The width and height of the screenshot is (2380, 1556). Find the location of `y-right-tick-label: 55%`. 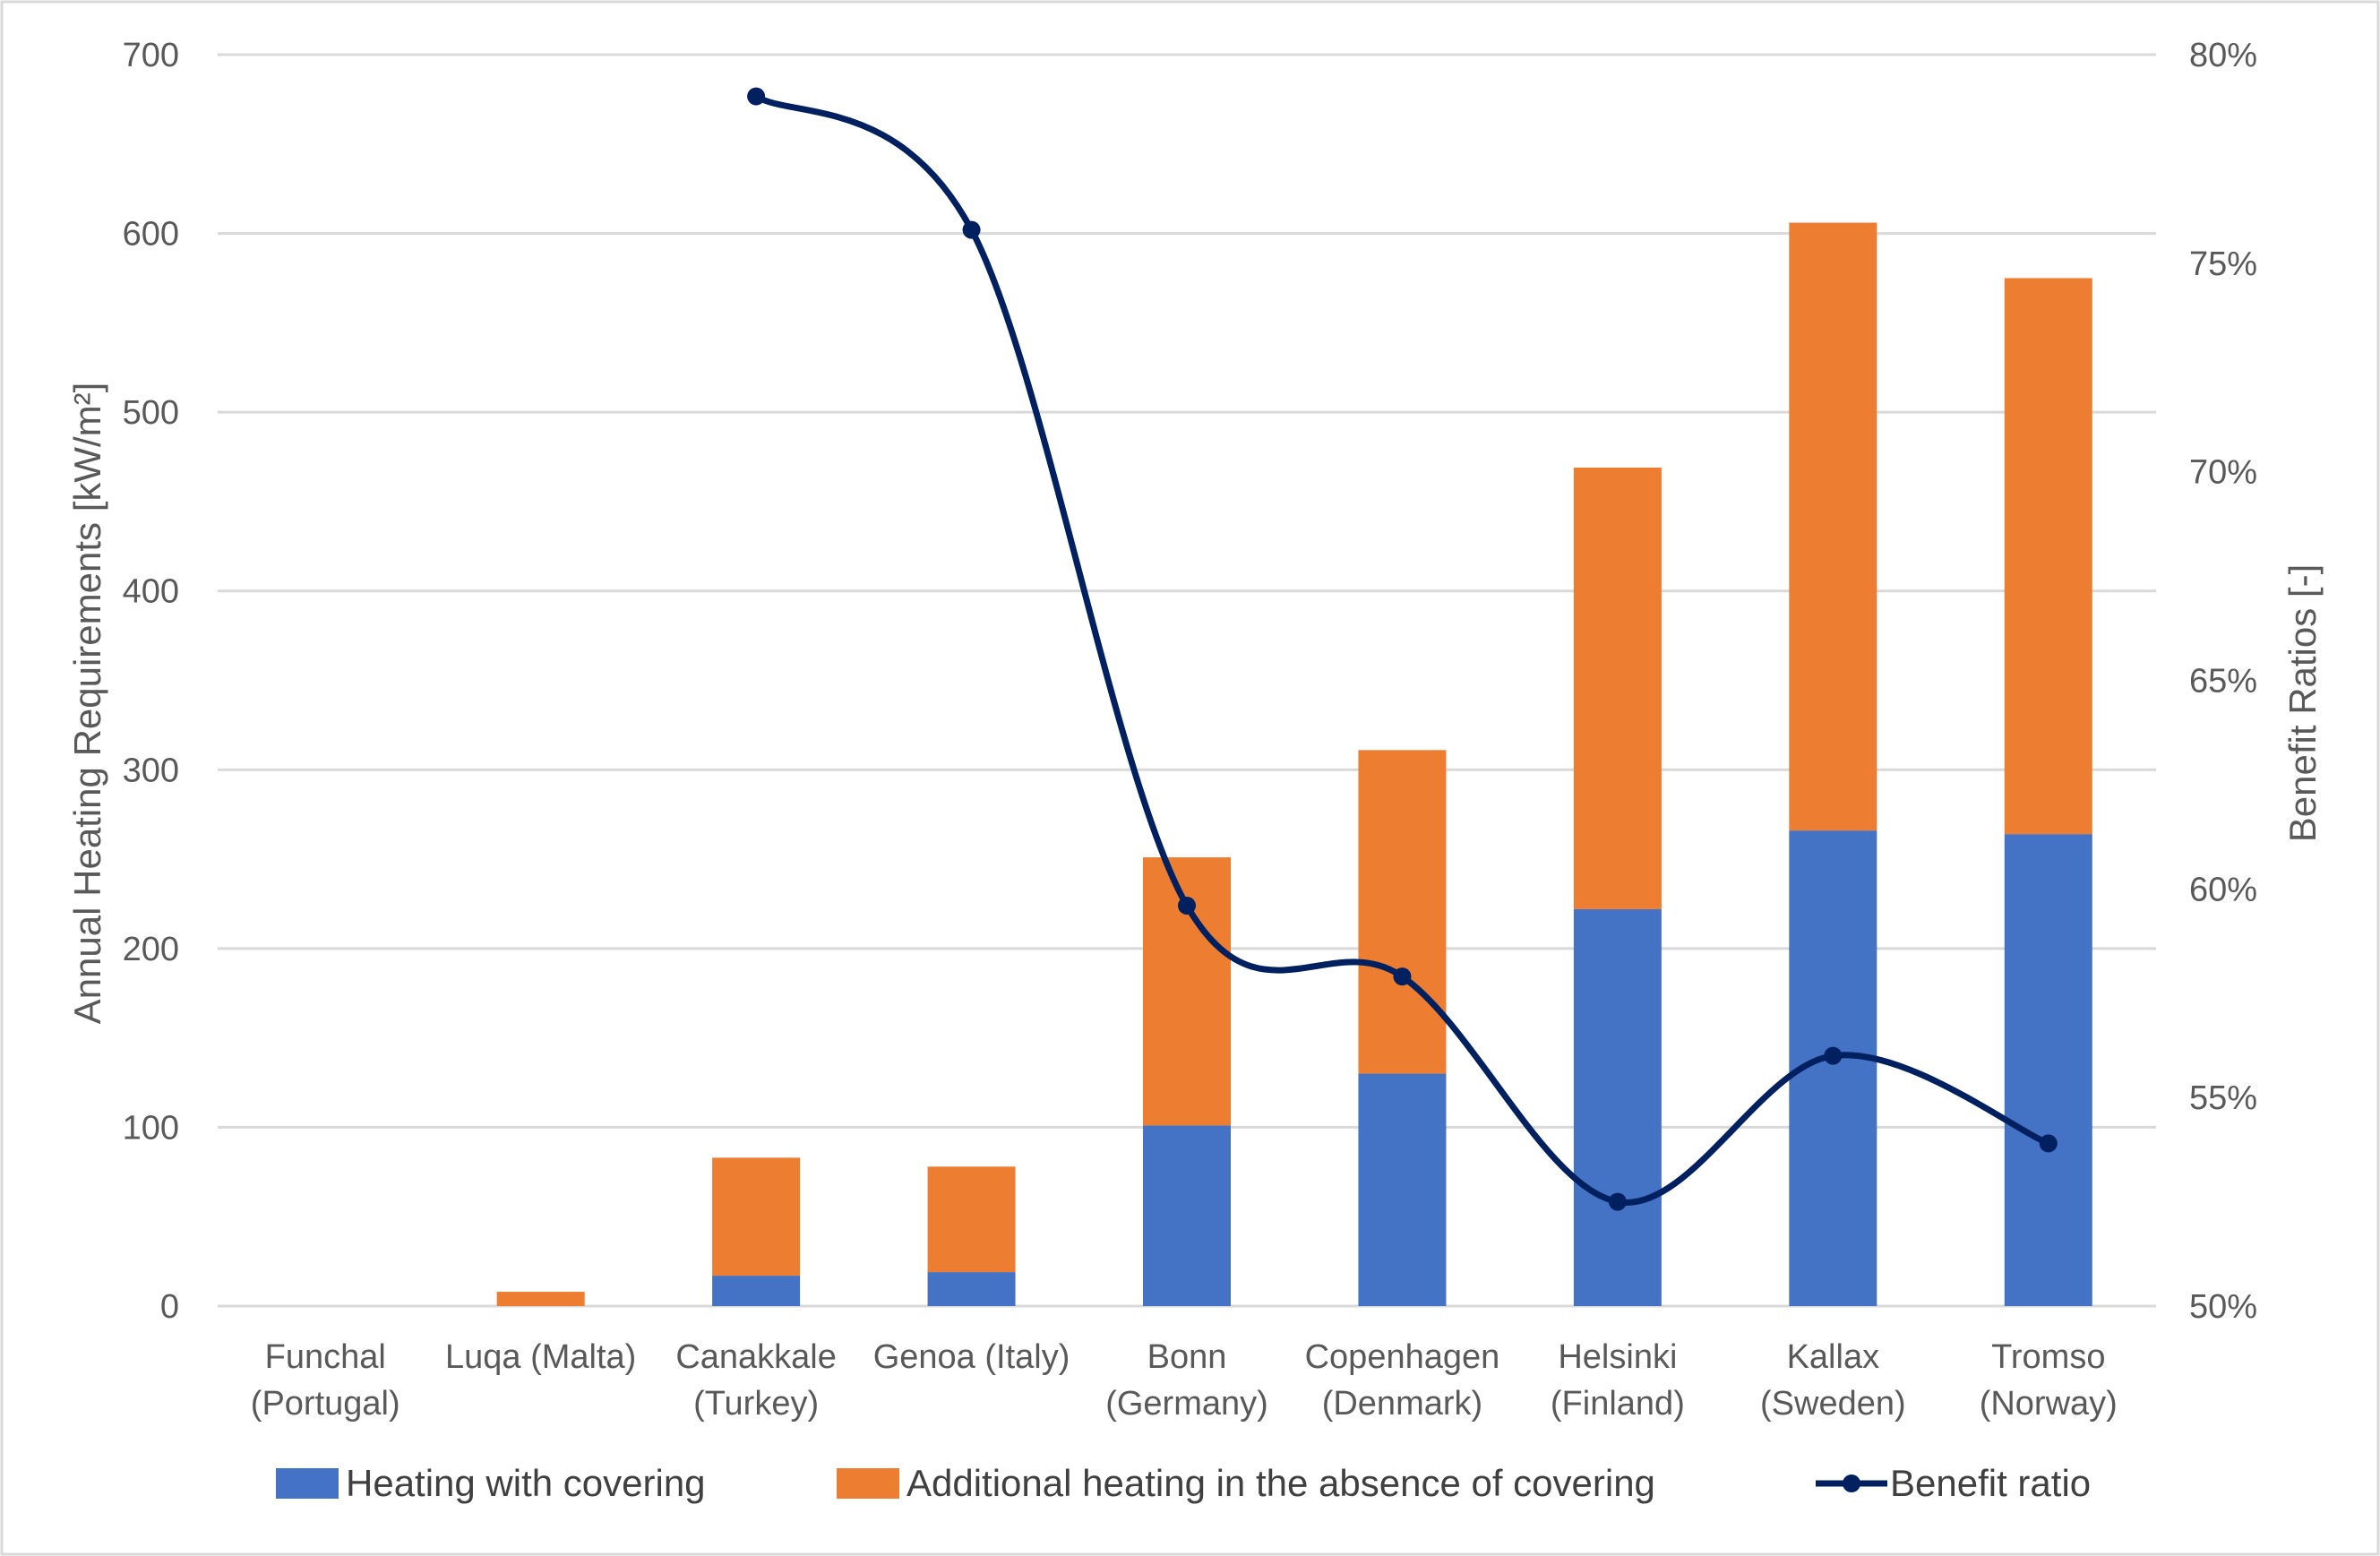

y-right-tick-label: 55% is located at coordinates (2223, 1098).